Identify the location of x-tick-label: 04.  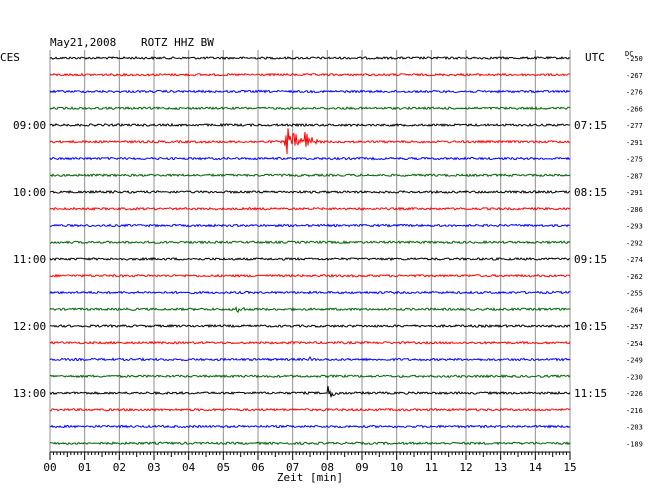
(189, 467).